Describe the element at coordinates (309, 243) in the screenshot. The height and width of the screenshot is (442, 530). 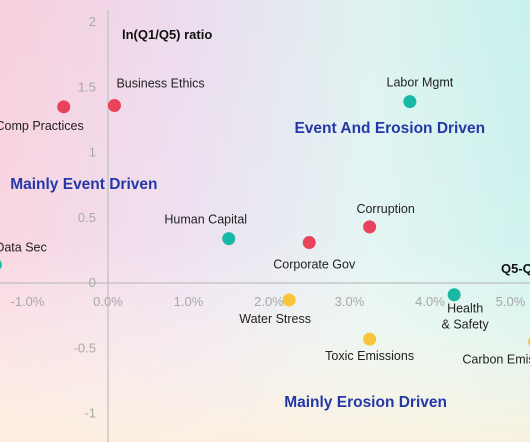
I see `point-corporate-gov` at that location.